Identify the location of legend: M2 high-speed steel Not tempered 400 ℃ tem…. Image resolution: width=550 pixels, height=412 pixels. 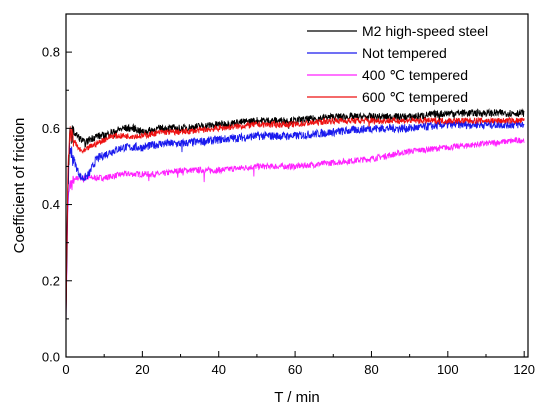
(397, 64).